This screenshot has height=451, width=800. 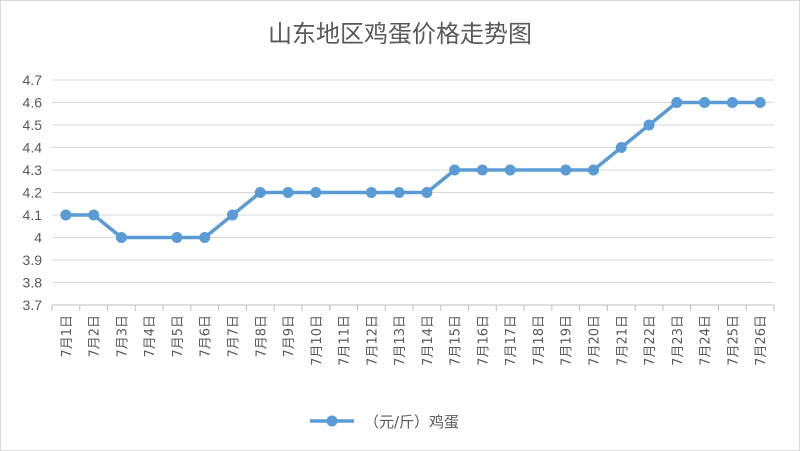 I want to click on y-axis-ticks: 4.7 4.6 4.5 4.4 4.3 4.2 4.1 4 3.9 3.8 3.7, so click(x=33, y=192).